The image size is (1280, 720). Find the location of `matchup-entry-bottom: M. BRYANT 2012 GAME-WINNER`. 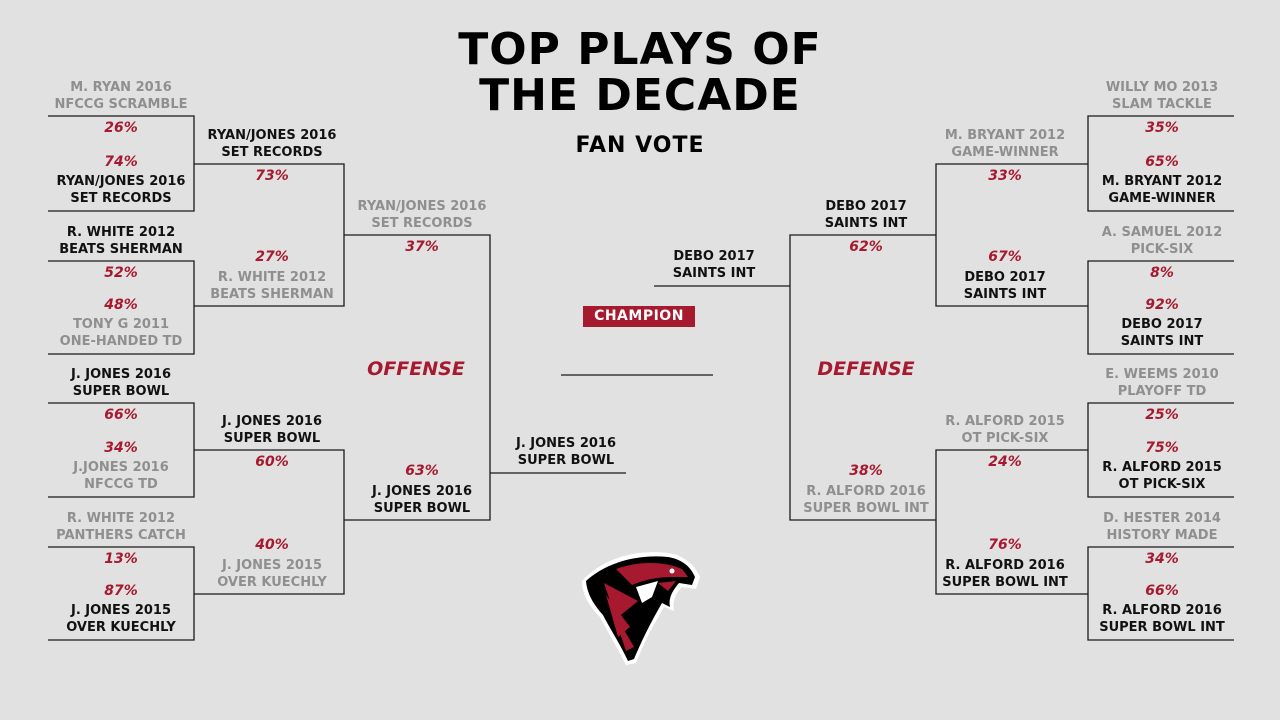

matchup-entry-bottom: M. BRYANT 2012 GAME-WINNER is located at coordinates (1162, 190).